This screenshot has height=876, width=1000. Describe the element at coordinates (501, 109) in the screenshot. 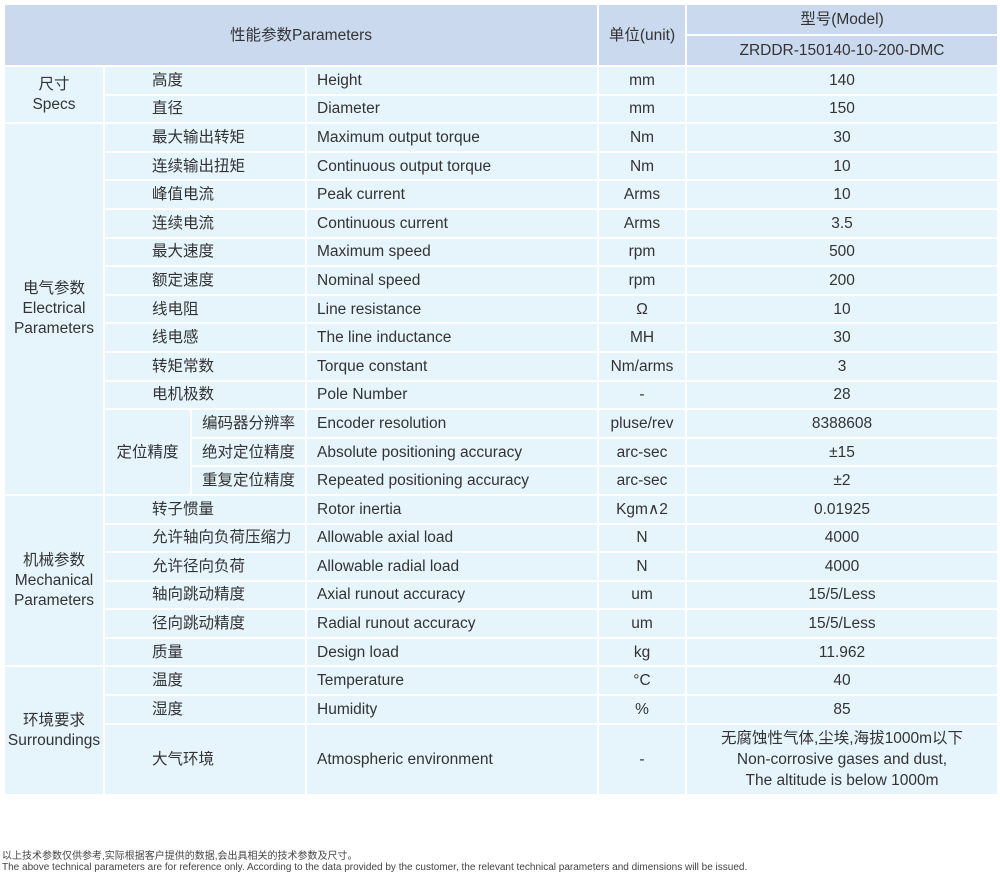

I see `table-row: 直径 Diameter mm 150` at that location.